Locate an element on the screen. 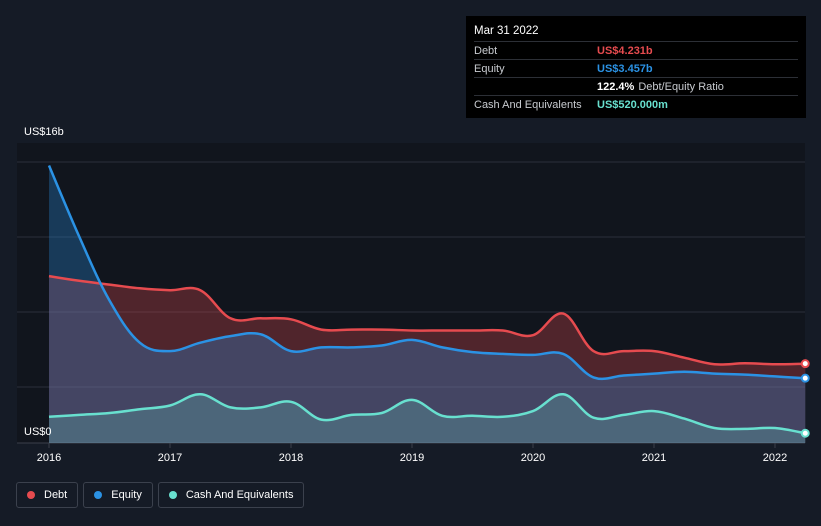 The width and height of the screenshot is (821, 526). tooltip-row-equity: Equity US$3.457b is located at coordinates (636, 68).